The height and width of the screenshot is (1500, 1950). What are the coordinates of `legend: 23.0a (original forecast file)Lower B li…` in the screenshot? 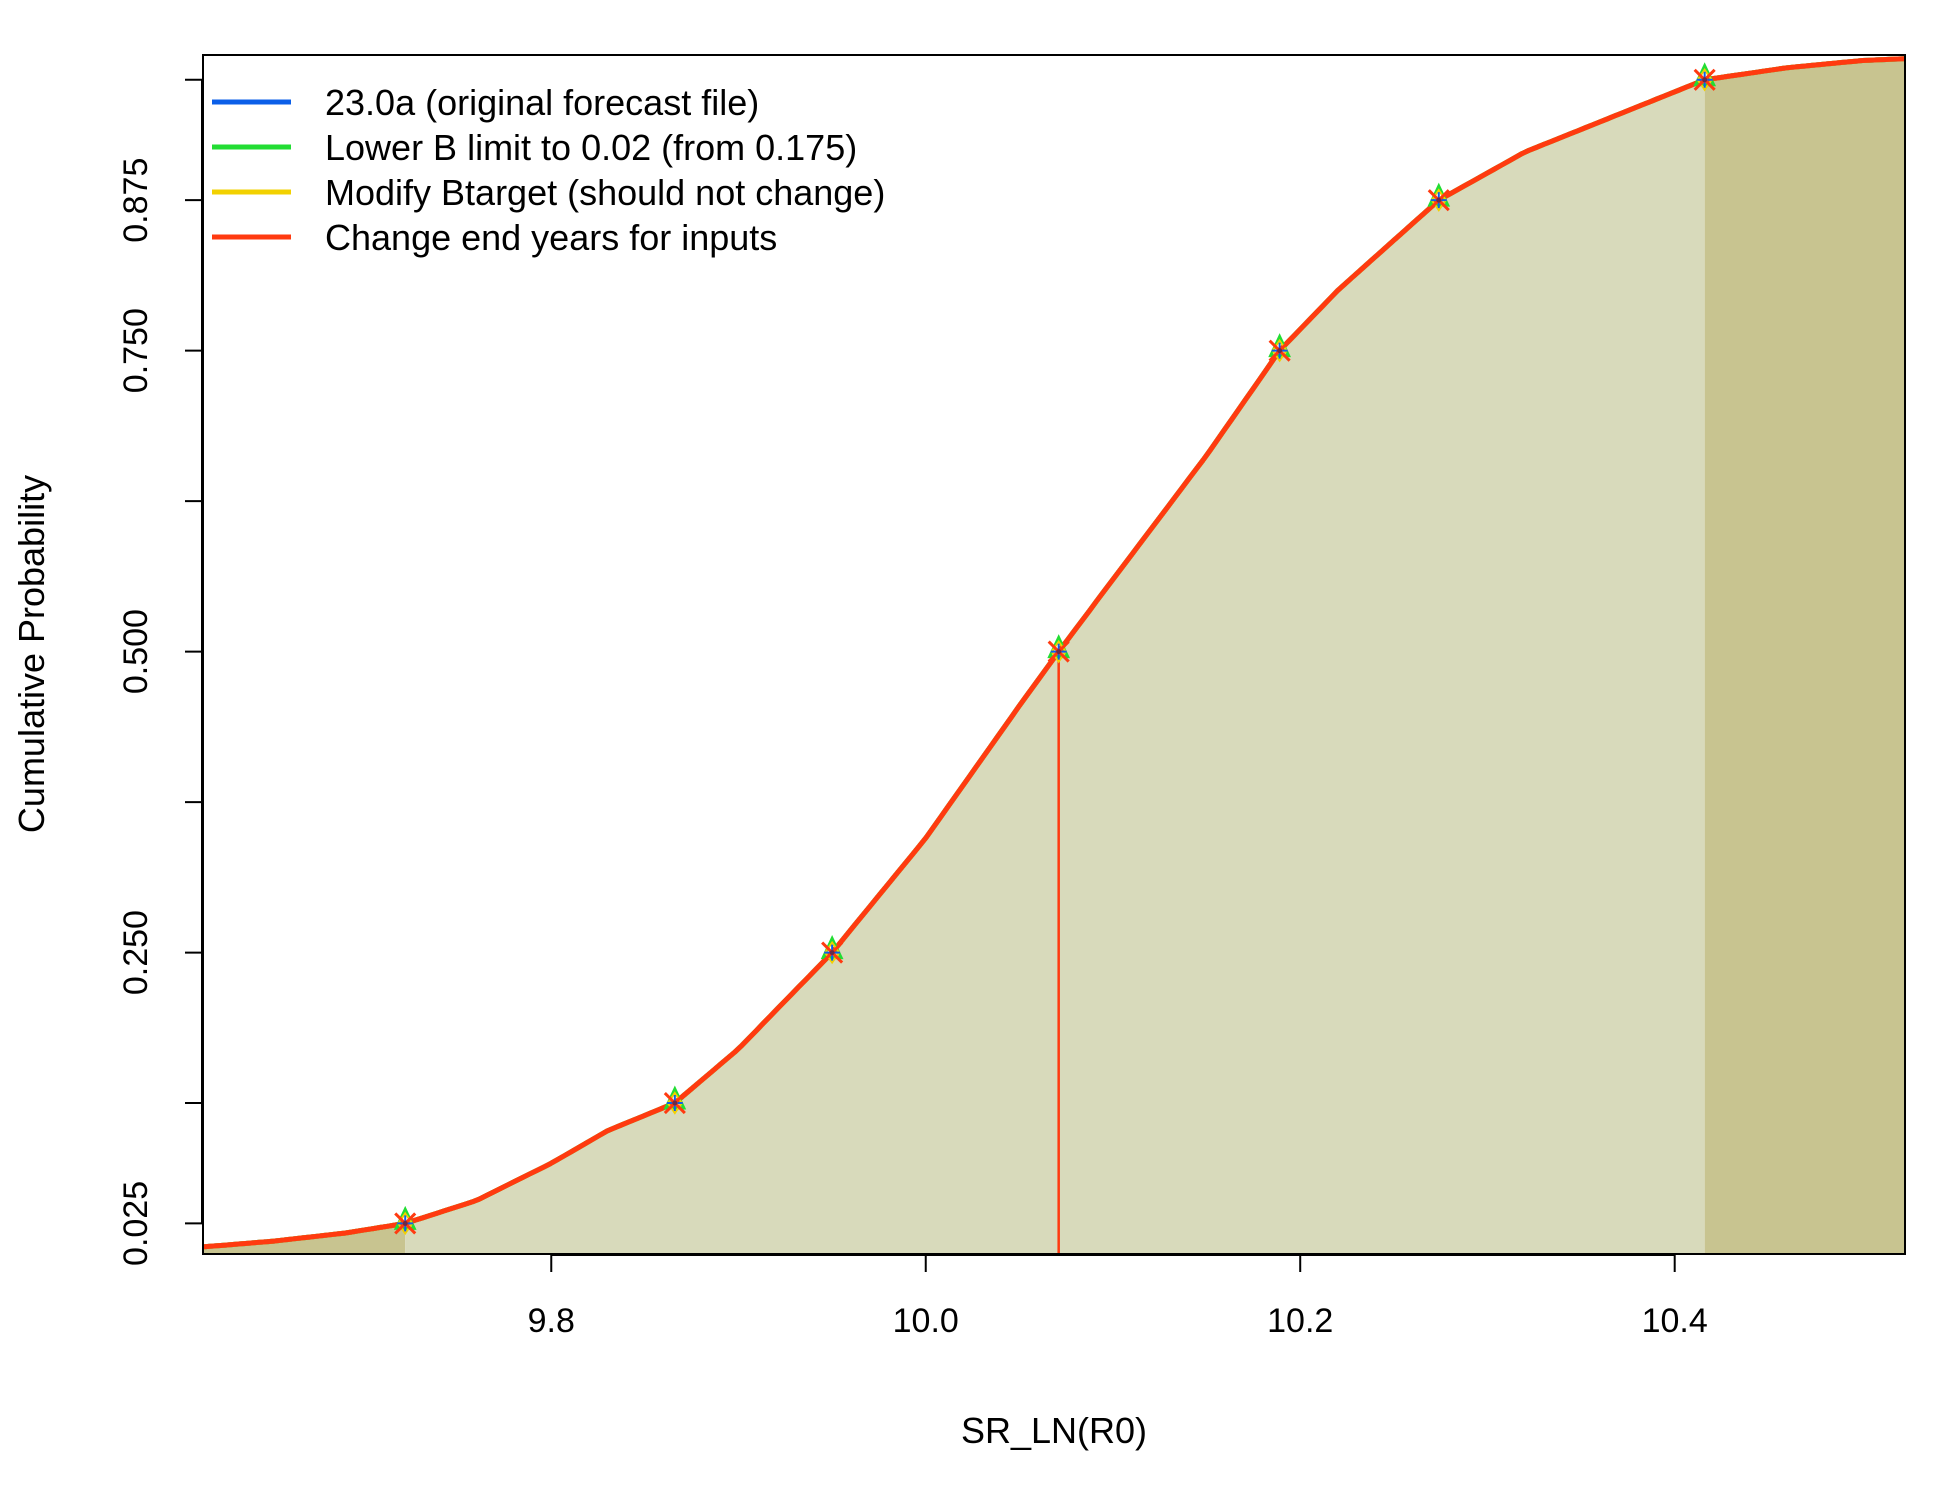 It's located at (548, 170).